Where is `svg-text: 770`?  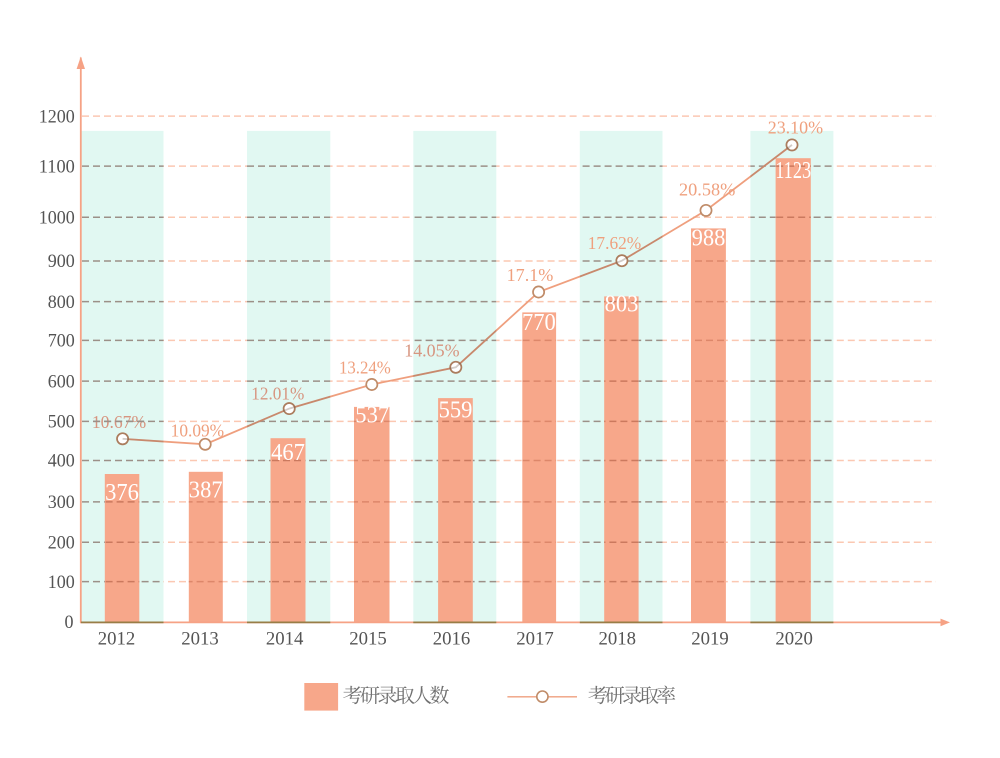 svg-text: 770 is located at coordinates (539, 323).